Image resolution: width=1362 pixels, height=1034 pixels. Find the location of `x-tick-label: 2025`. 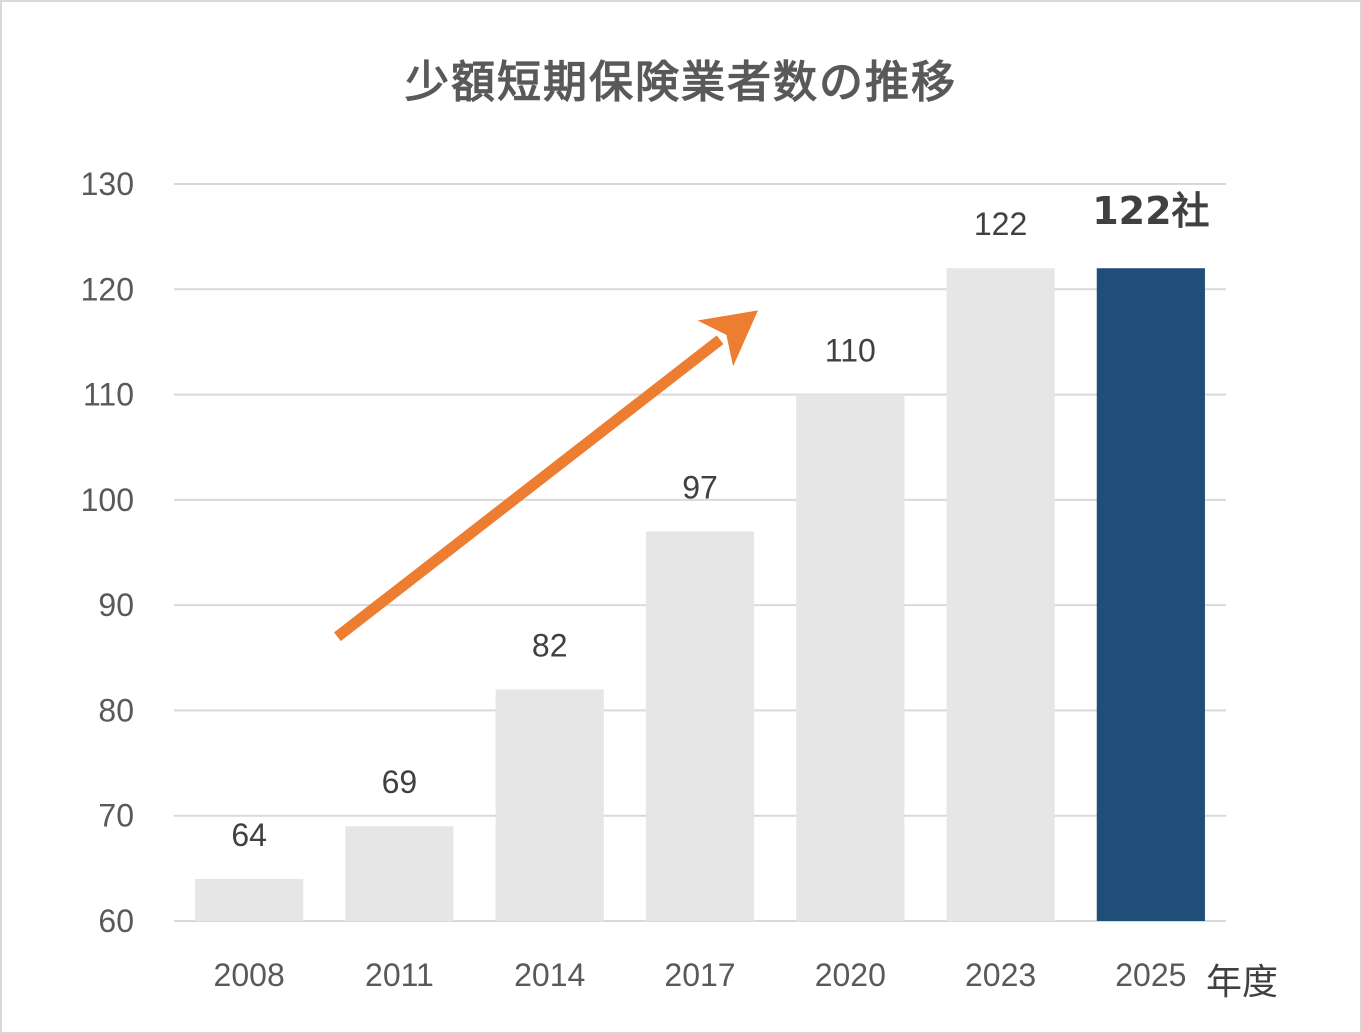

x-tick-label: 2025 is located at coordinates (1150, 975).